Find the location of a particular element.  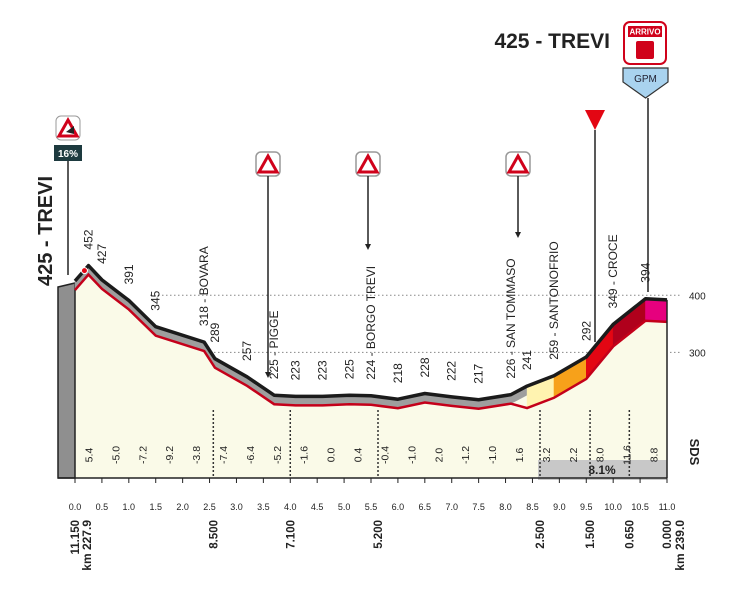

x-tick-label: 8.0 is located at coordinates (505, 507).